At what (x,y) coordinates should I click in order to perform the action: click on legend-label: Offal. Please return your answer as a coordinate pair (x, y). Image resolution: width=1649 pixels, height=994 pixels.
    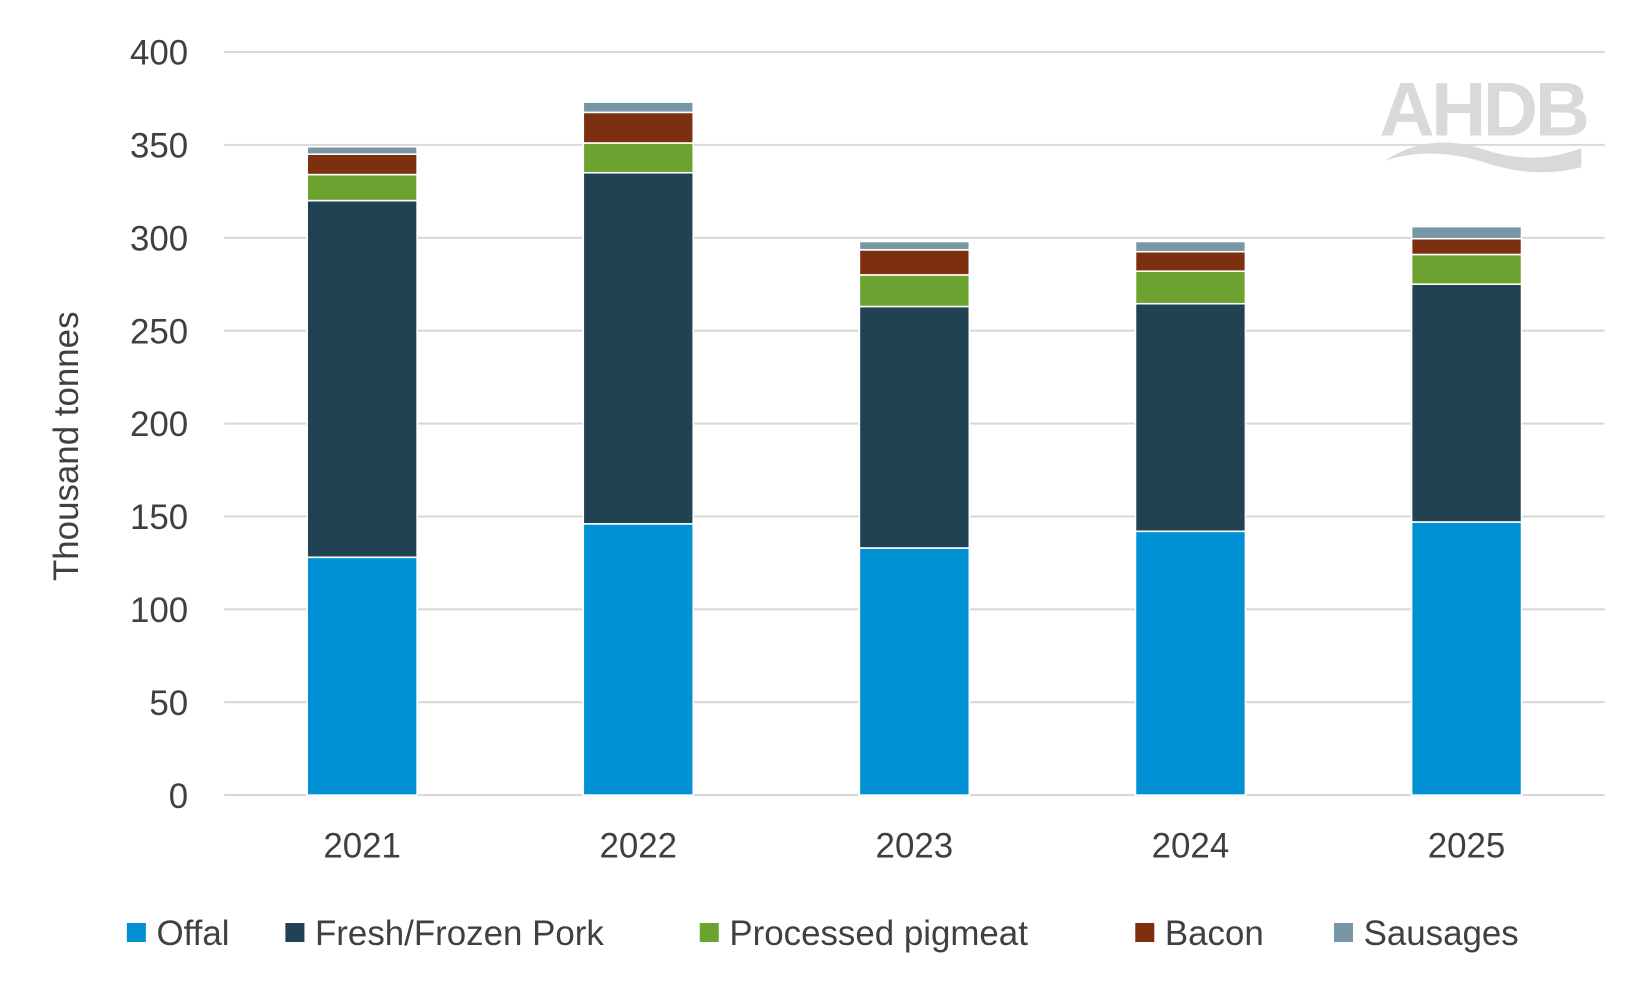
    Looking at the image, I should click on (192, 933).